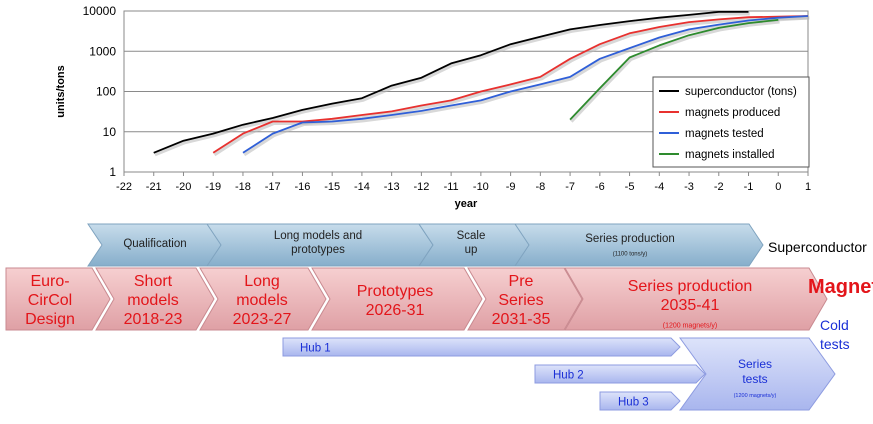  Describe the element at coordinates (153, 281) in the screenshot. I see `magnet-phase-text: Short` at that location.